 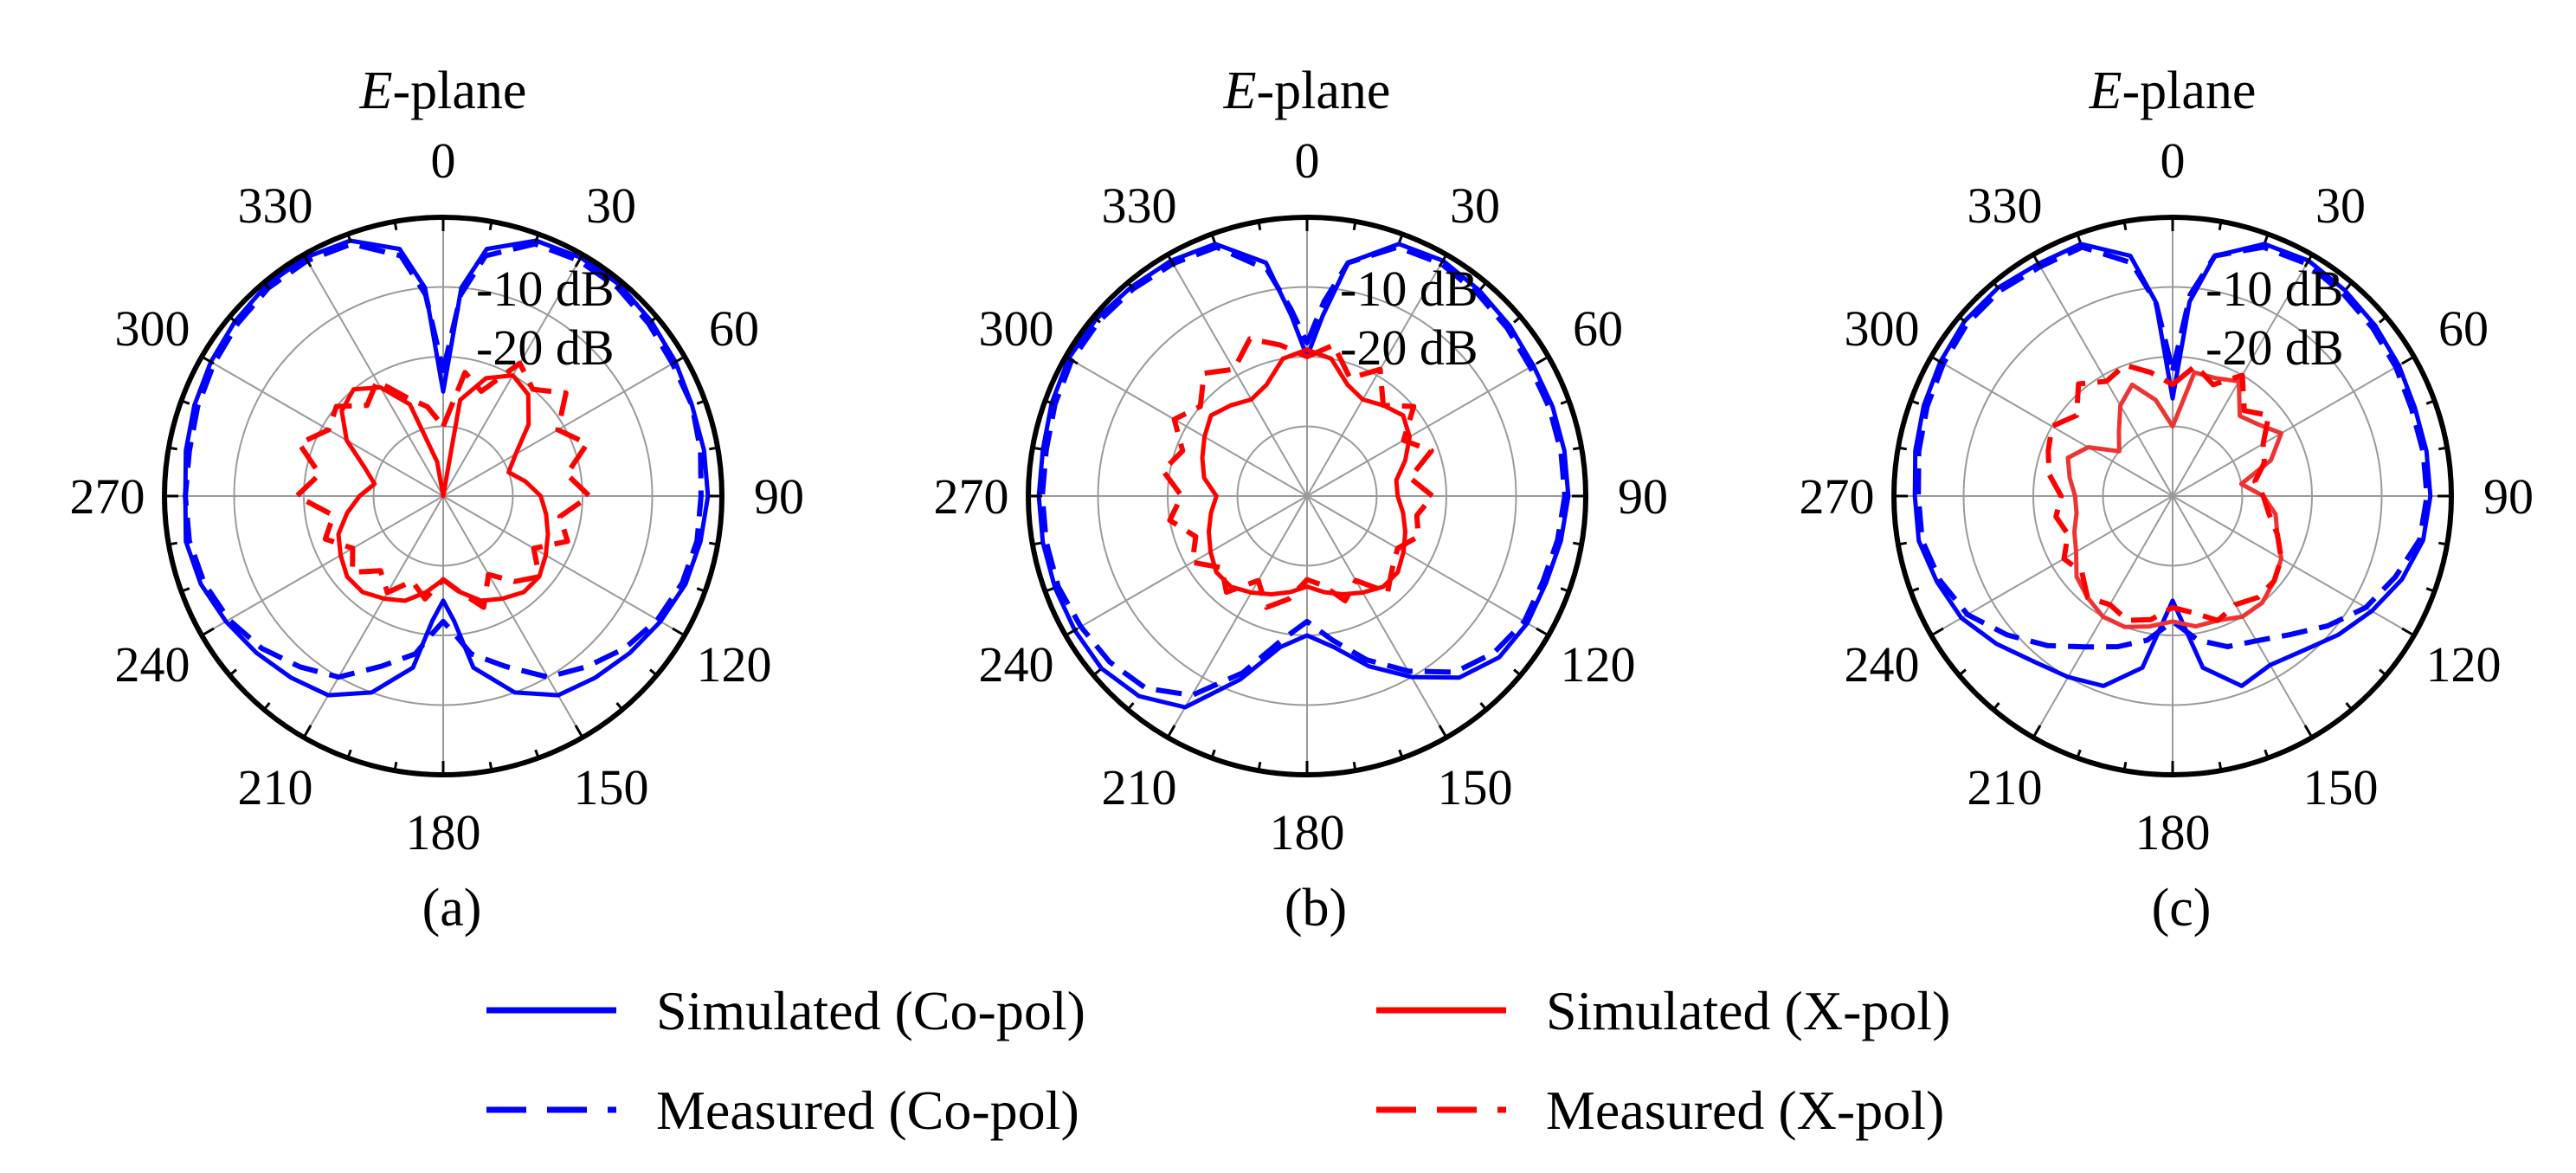 I want to click on series-measured-co-pol, so click(x=443, y=460).